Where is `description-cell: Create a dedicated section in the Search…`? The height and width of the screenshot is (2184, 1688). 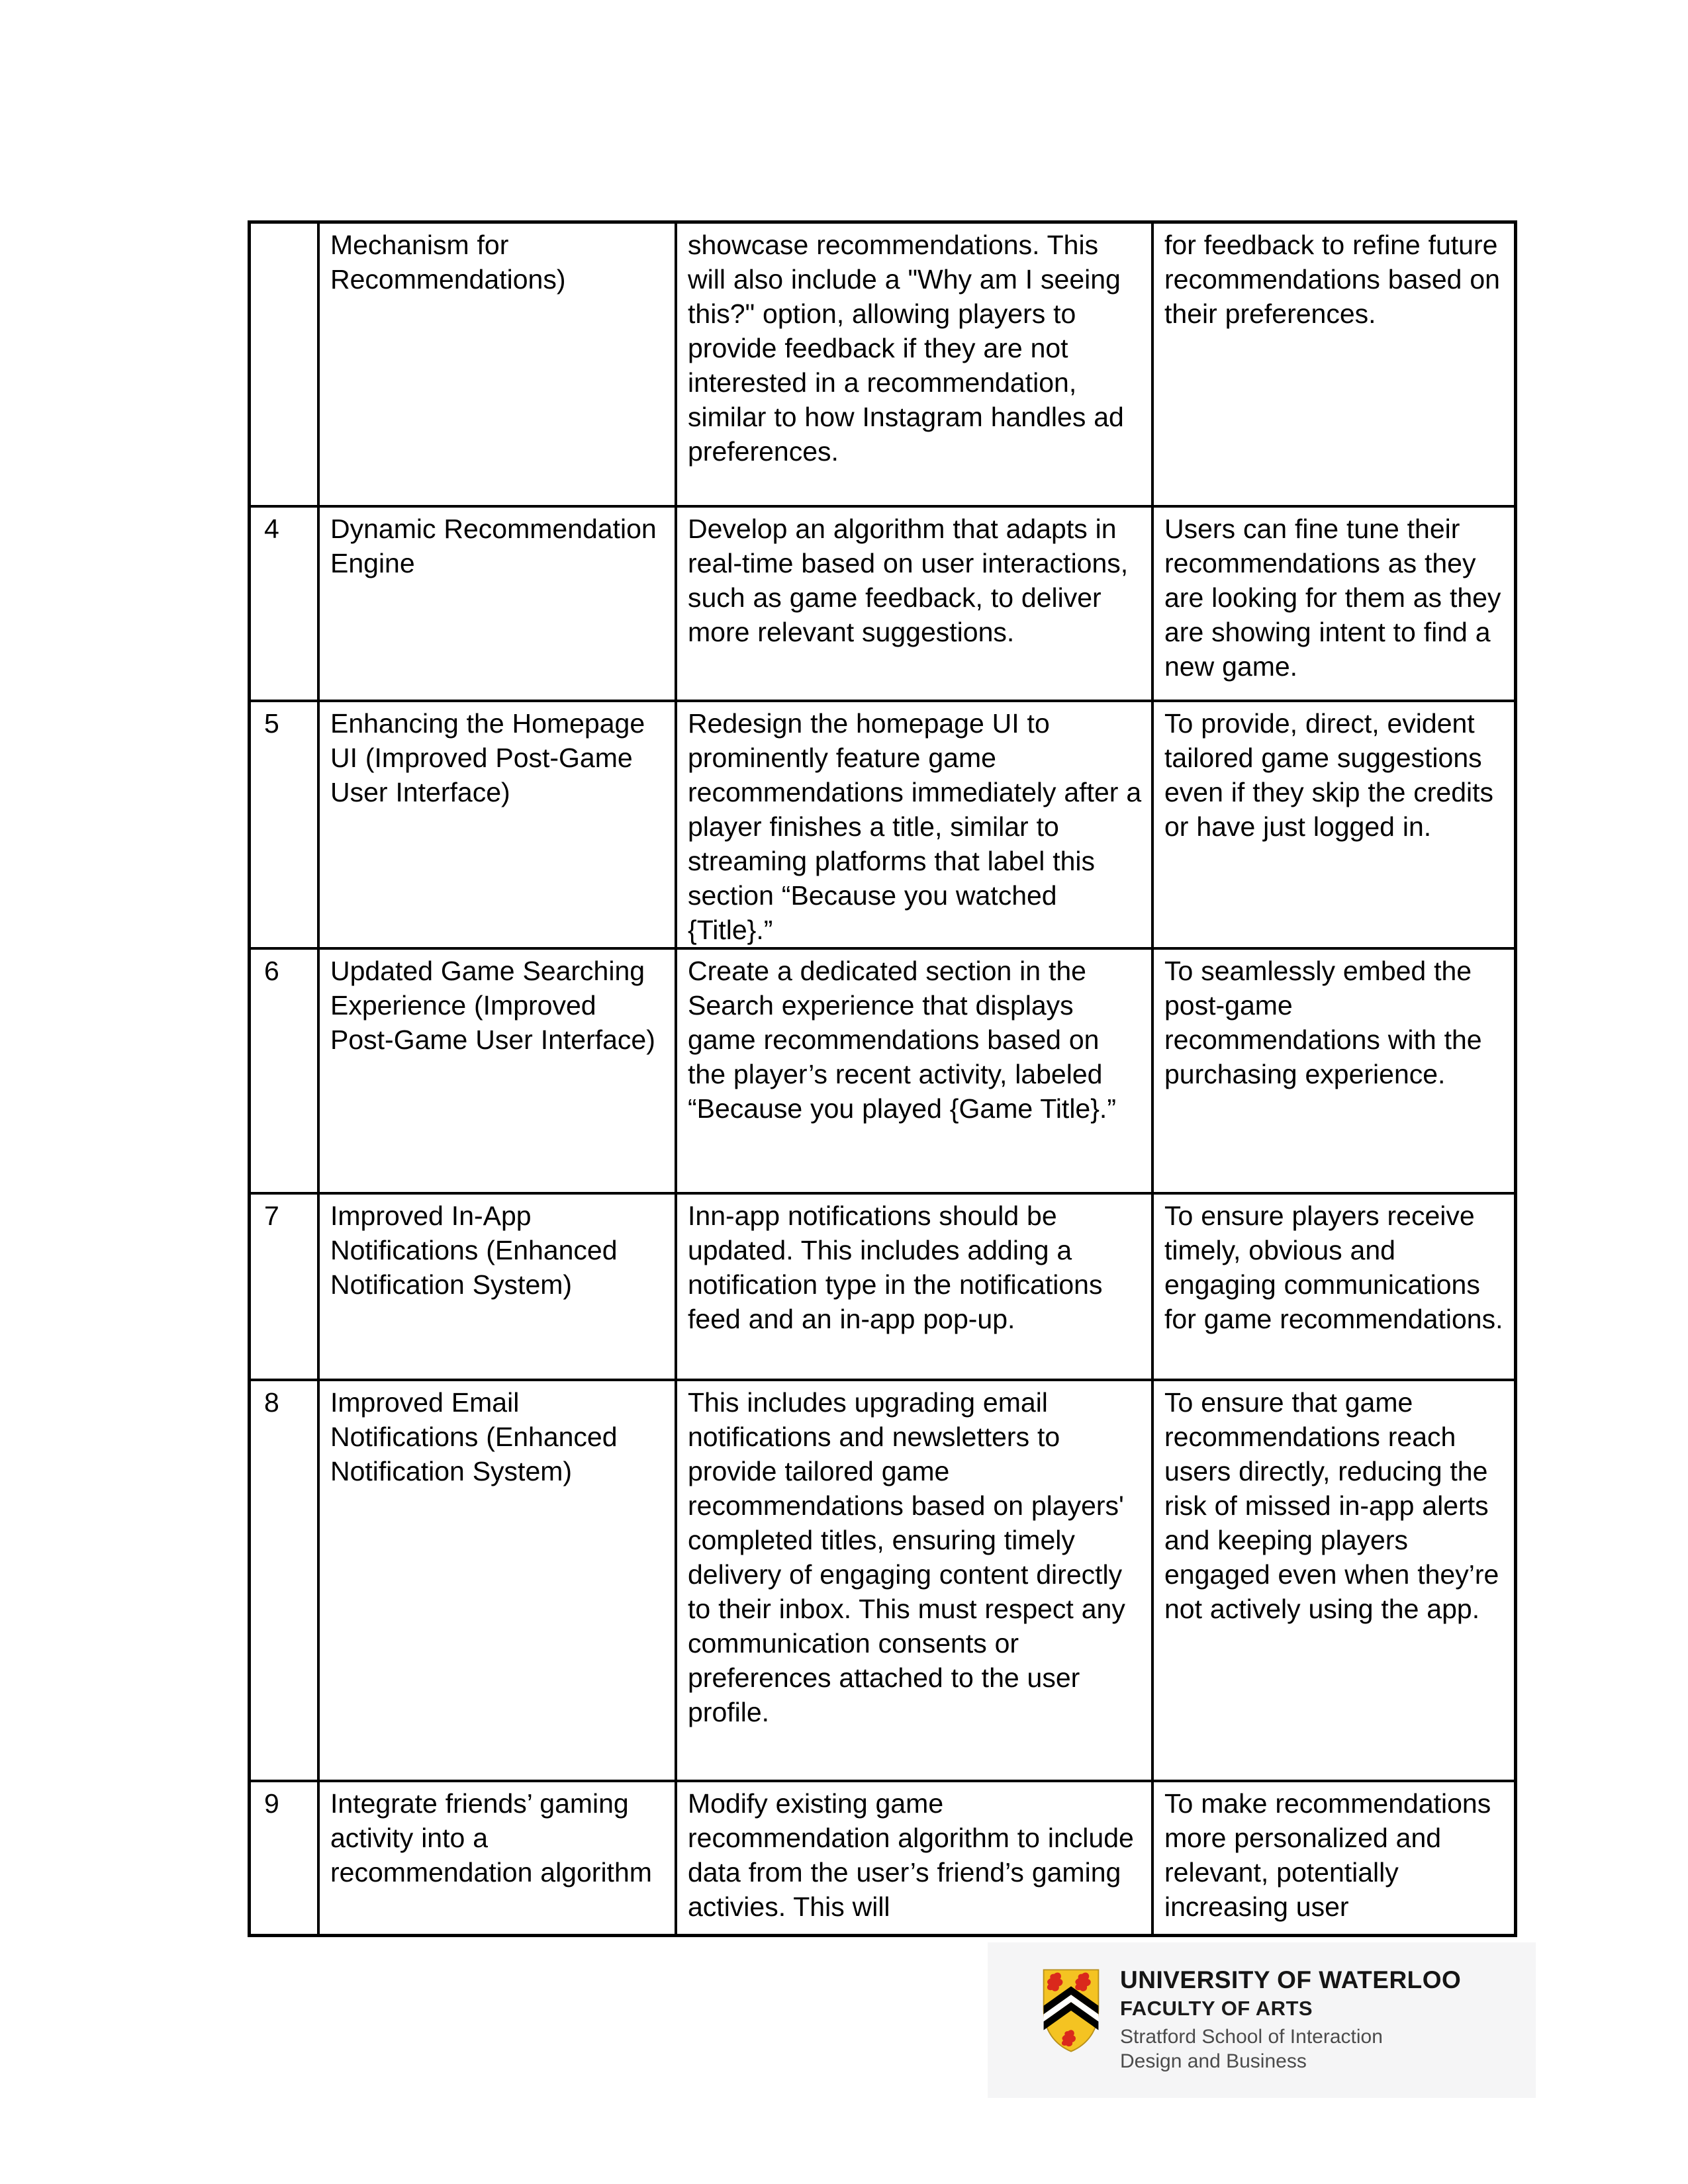
description-cell: Create a dedicated section in the Search… is located at coordinates (915, 1071).